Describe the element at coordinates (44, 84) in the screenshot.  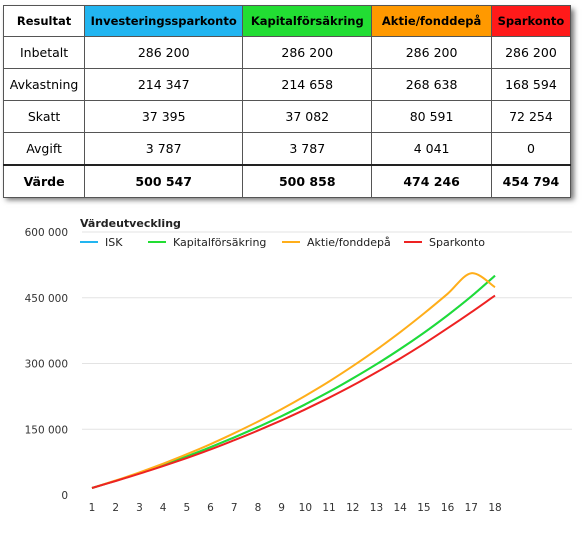
I see `row-label: Avkastning` at that location.